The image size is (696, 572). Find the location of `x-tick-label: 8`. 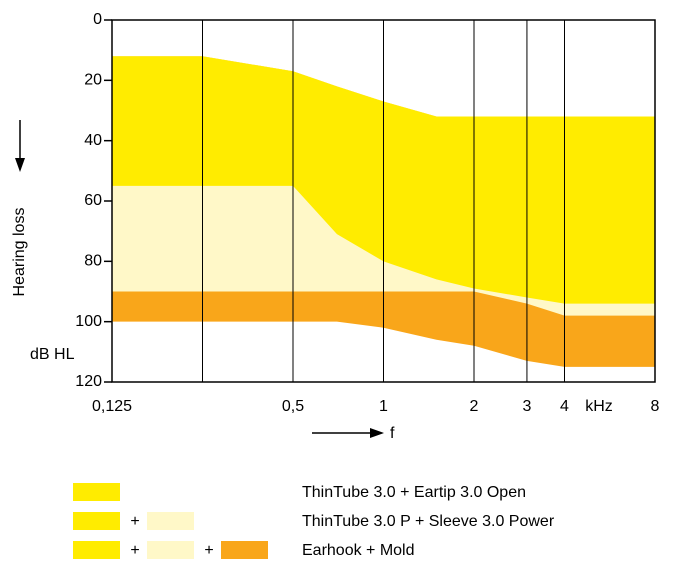

x-tick-label: 8 is located at coordinates (655, 406).